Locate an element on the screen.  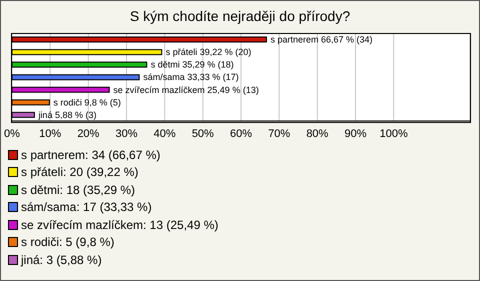
x-tick-label: 40% is located at coordinates (165, 134).